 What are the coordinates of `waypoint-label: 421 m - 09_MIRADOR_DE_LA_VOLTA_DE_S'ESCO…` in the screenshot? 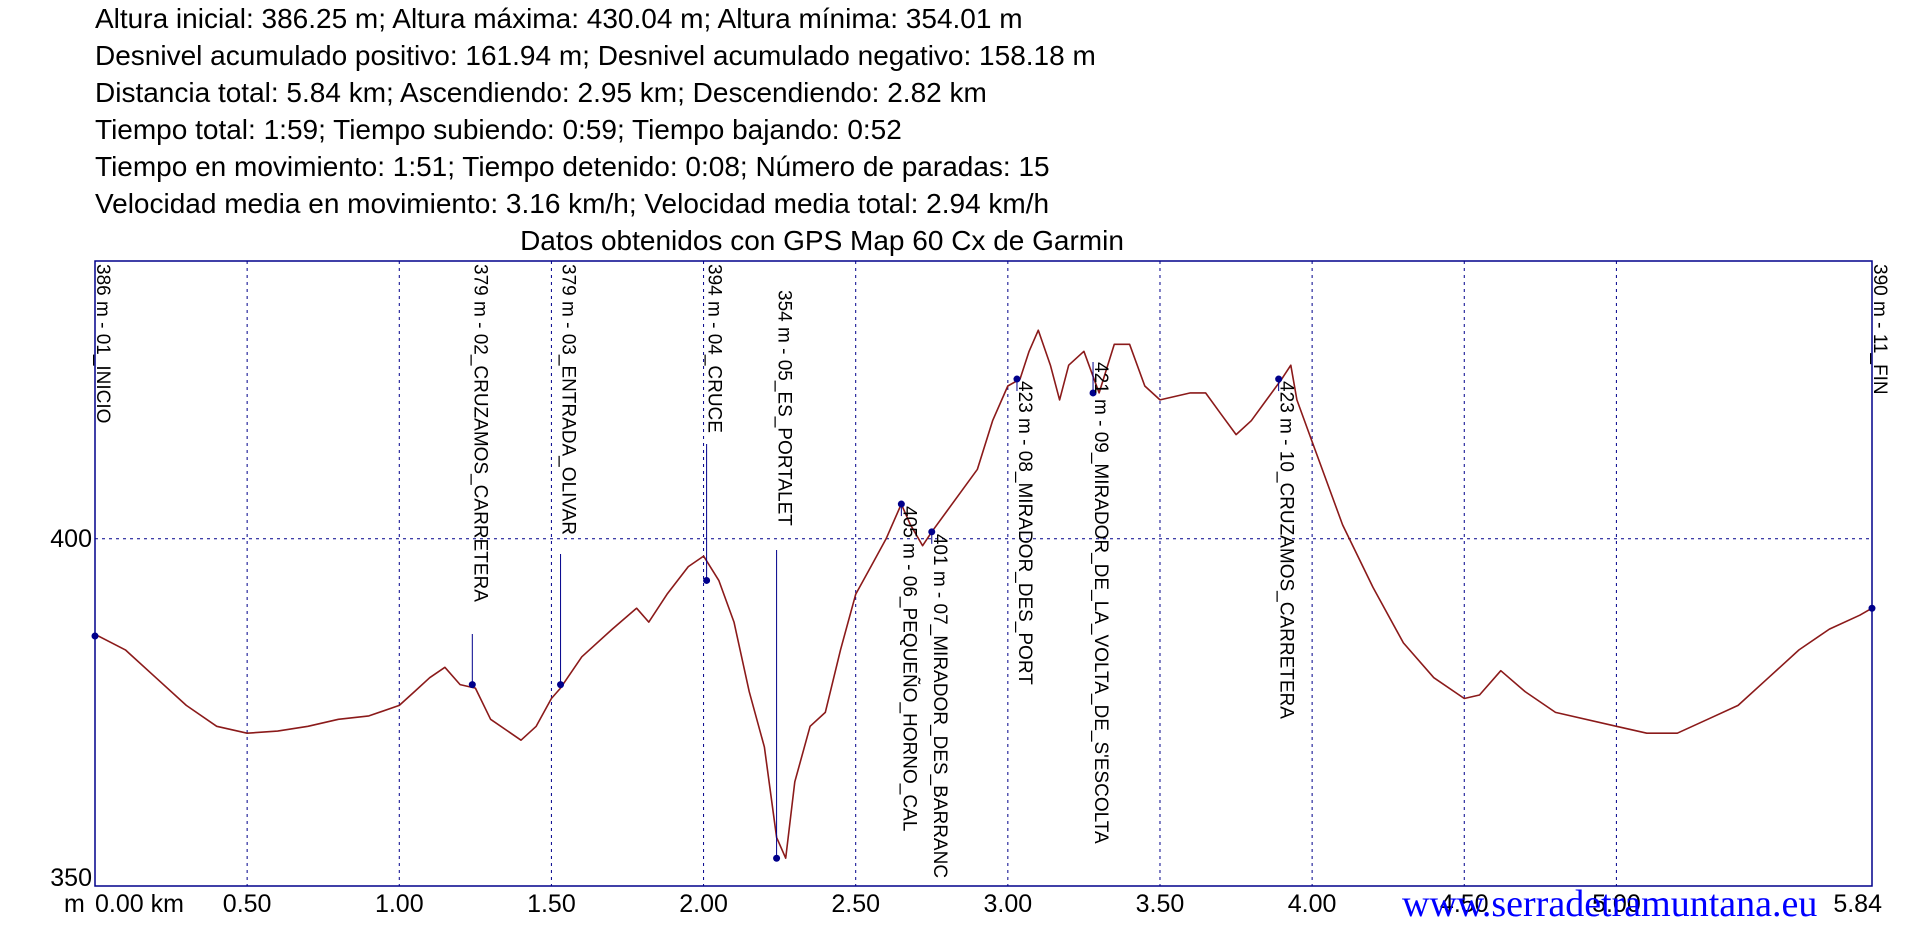 It's located at (1100, 603).